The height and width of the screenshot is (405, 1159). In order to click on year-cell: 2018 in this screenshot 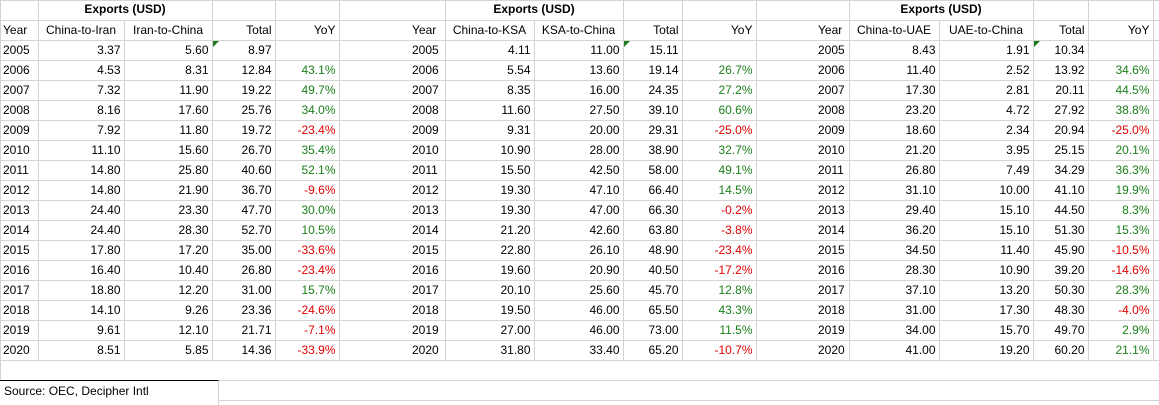, I will do `click(19, 310)`.